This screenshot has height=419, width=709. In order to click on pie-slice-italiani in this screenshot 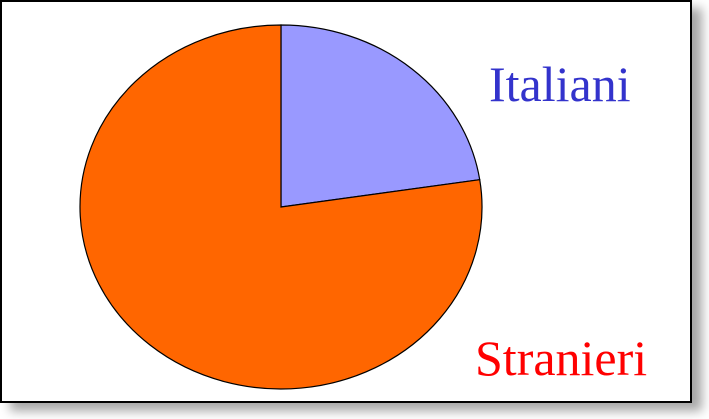, I will do `click(380, 116)`.